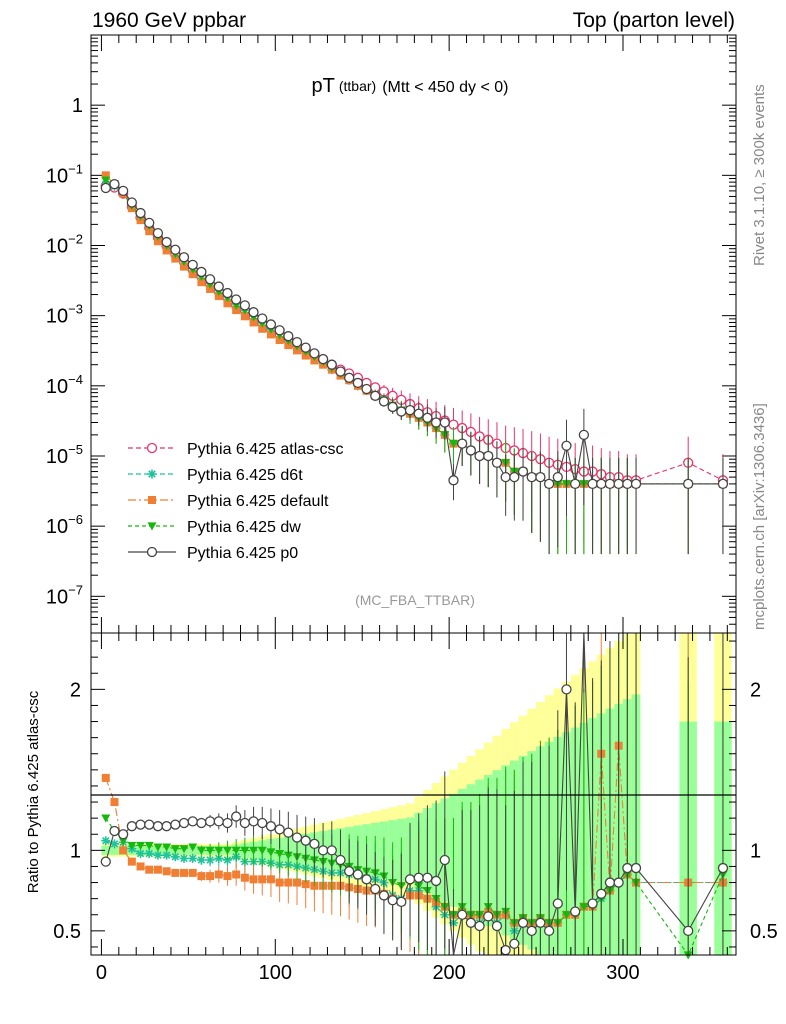 This screenshot has height=1024, width=786. Describe the element at coordinates (275, 973) in the screenshot. I see `x-tick-label: 100` at that location.